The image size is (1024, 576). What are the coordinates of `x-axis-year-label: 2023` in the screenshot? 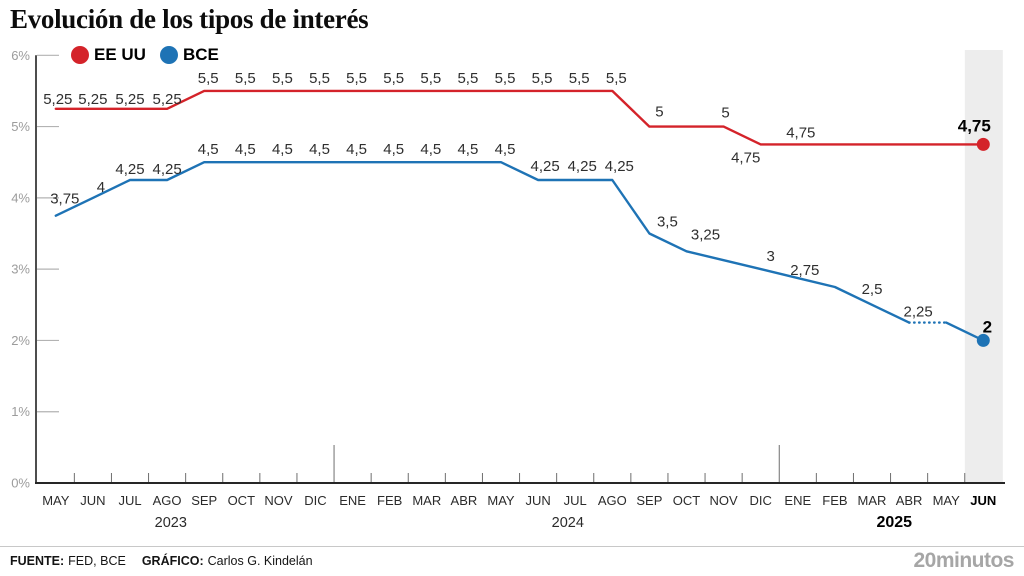 It's located at (171, 523).